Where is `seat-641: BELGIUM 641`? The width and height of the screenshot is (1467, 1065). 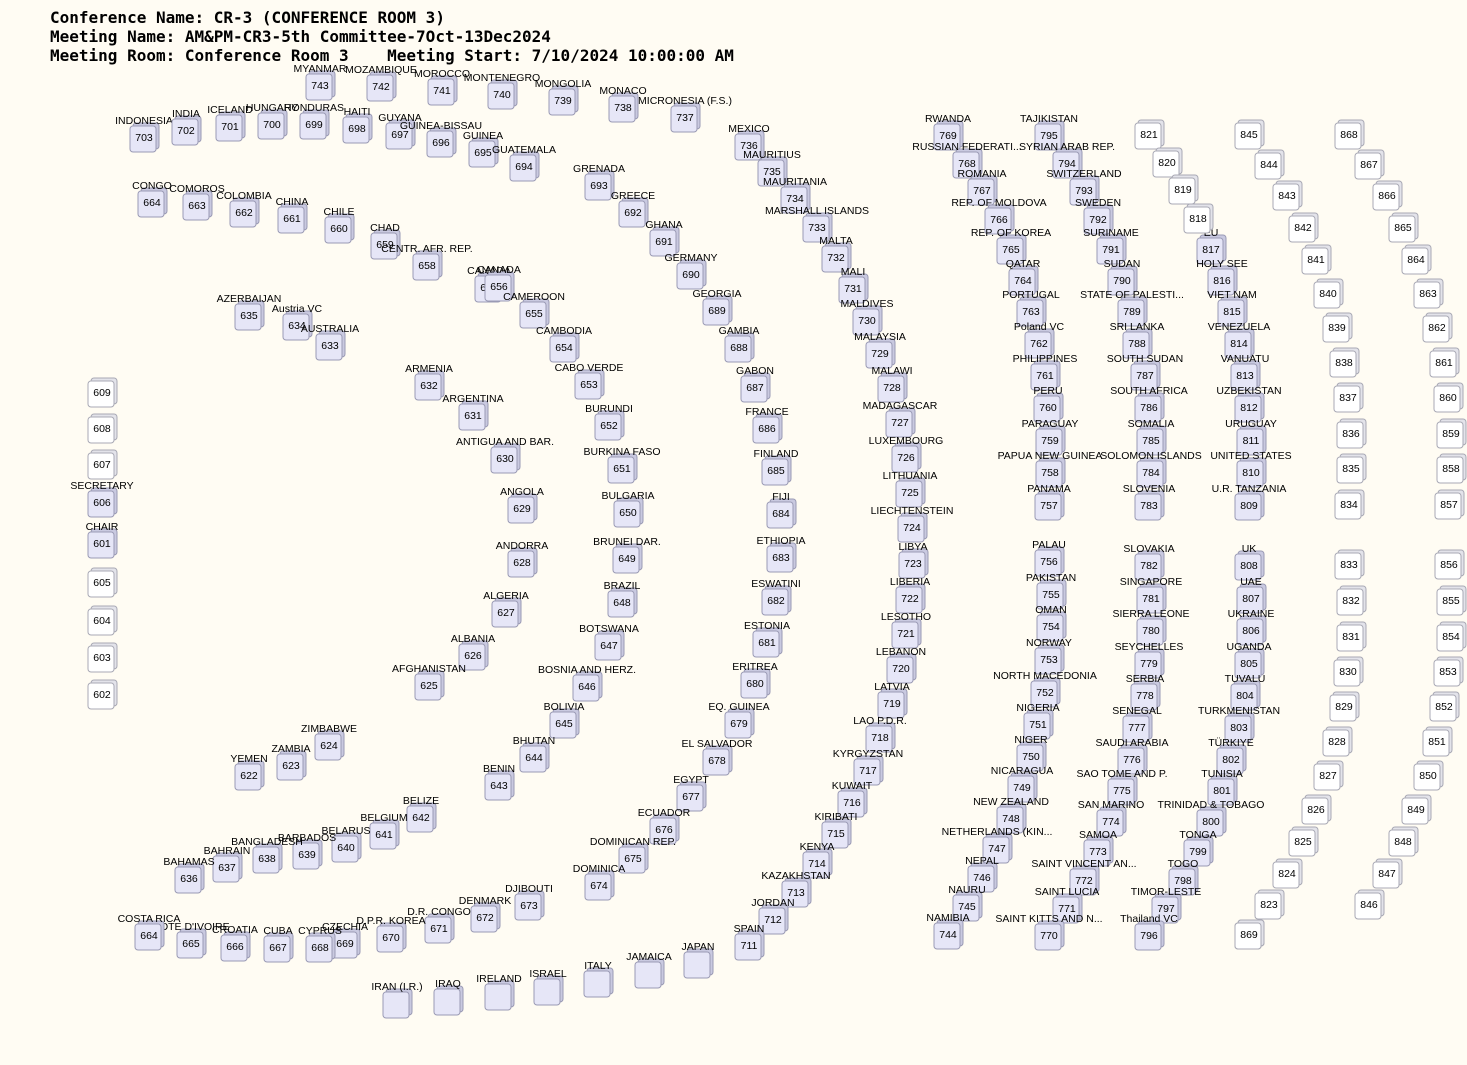 seat-641: BELGIUM 641 is located at coordinates (384, 831).